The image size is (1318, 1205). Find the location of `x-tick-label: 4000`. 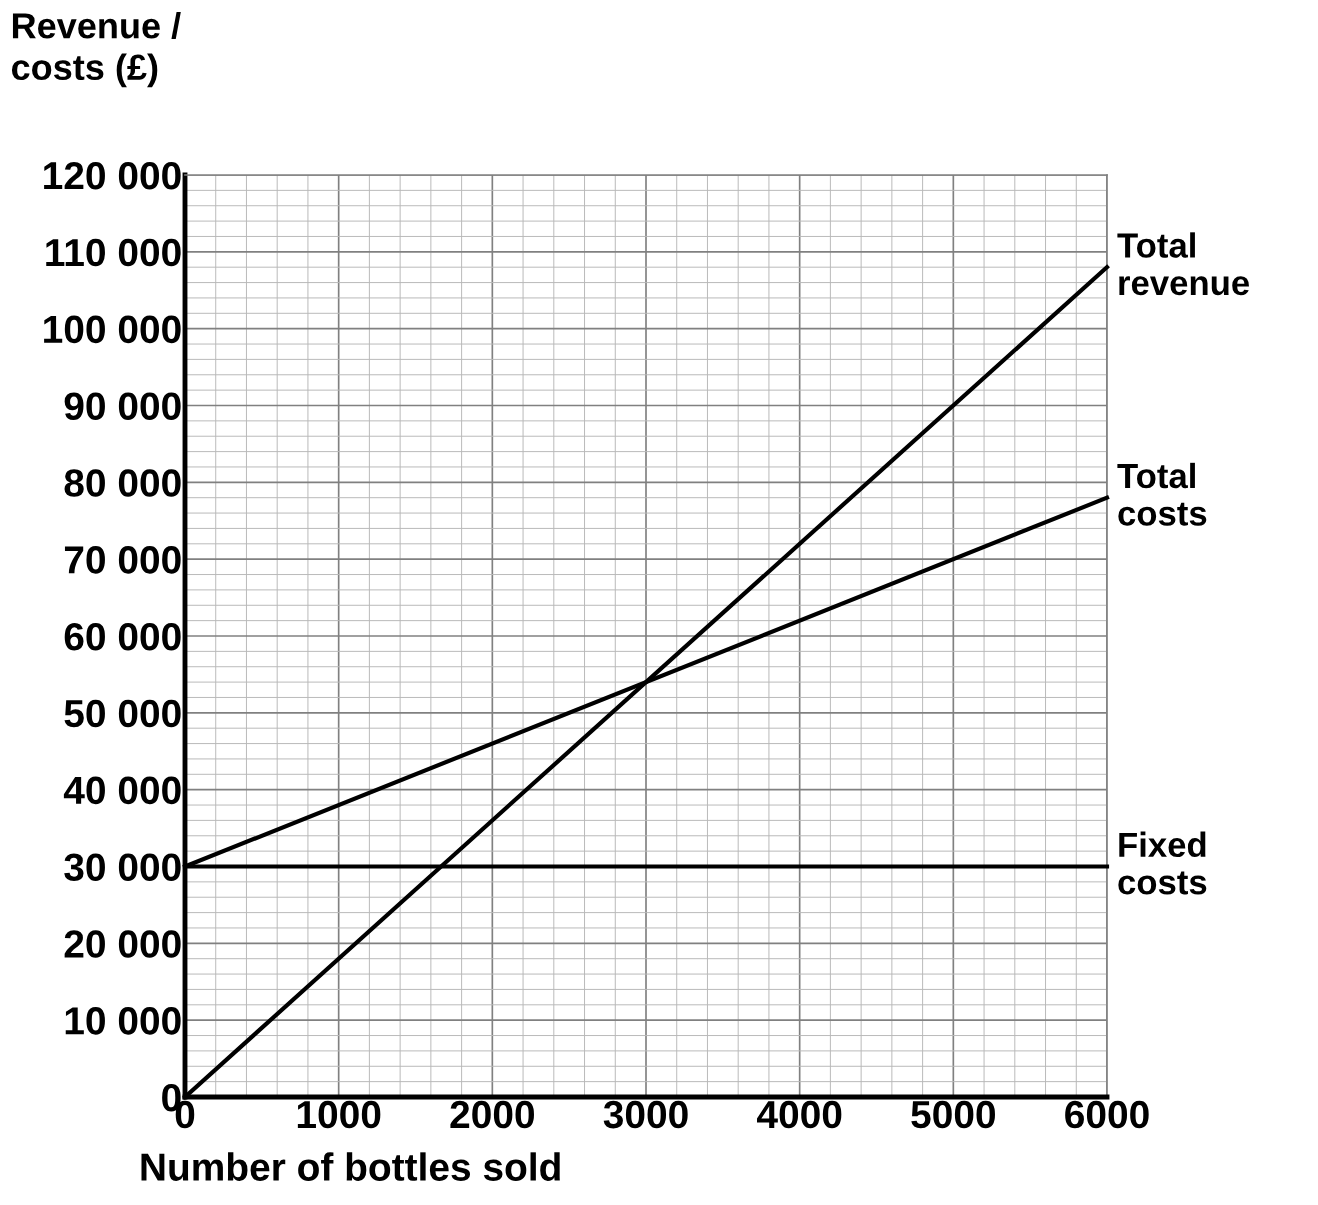

x-tick-label: 4000 is located at coordinates (799, 1114).